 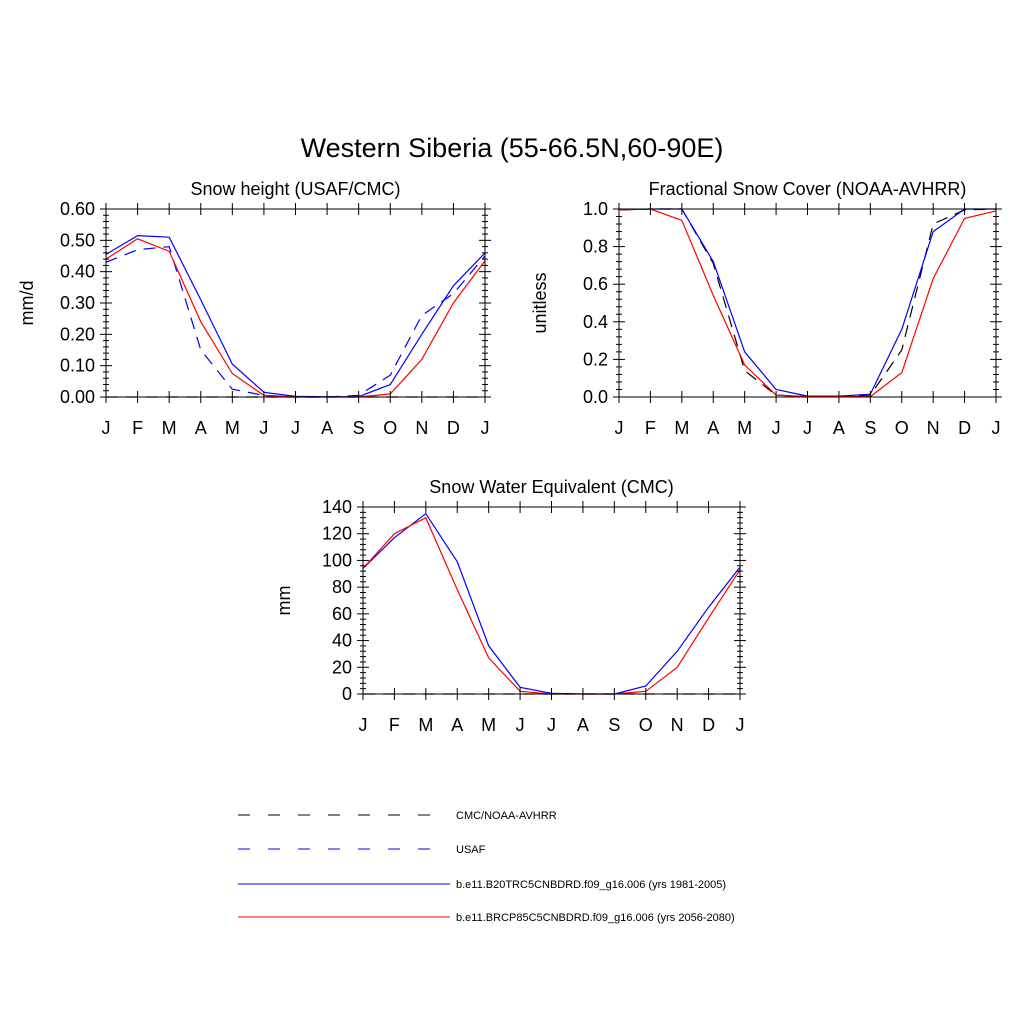 I want to click on chart-title: Snow height (USAF/CMC), so click(x=295, y=189).